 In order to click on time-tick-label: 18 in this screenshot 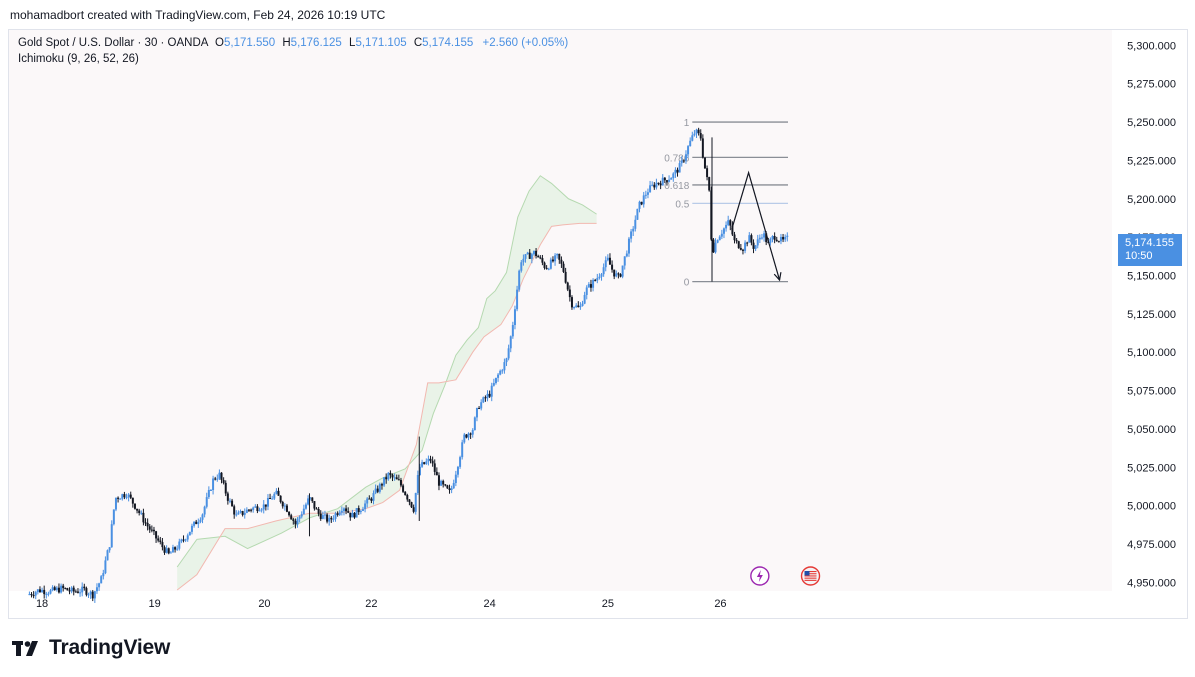, I will do `click(42, 604)`.